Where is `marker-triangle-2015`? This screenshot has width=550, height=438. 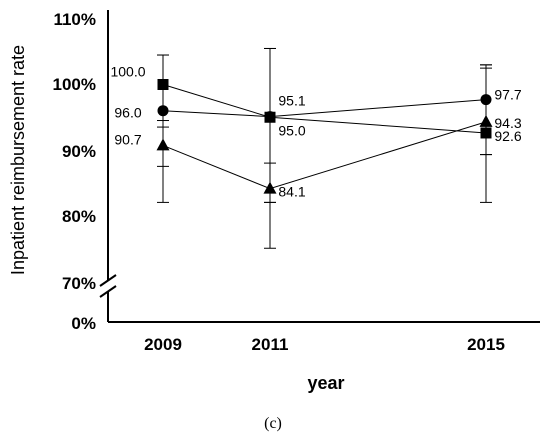
marker-triangle-2015 is located at coordinates (486, 120).